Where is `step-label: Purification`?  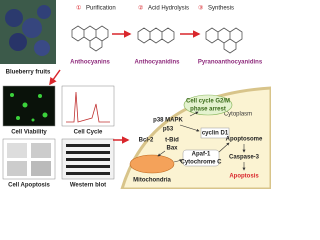
step-label: Purification is located at coordinates (101, 9).